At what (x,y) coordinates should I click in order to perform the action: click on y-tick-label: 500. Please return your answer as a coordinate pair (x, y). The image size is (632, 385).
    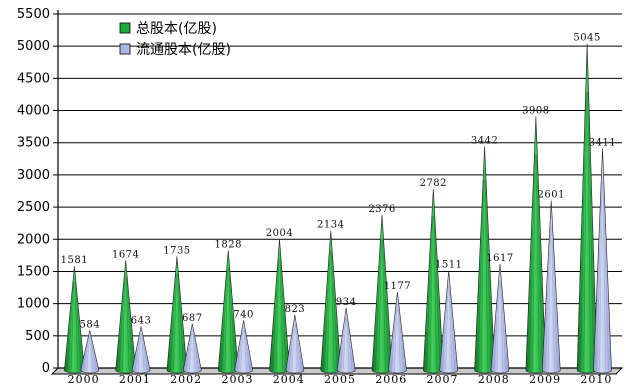
    Looking at the image, I should click on (37, 336).